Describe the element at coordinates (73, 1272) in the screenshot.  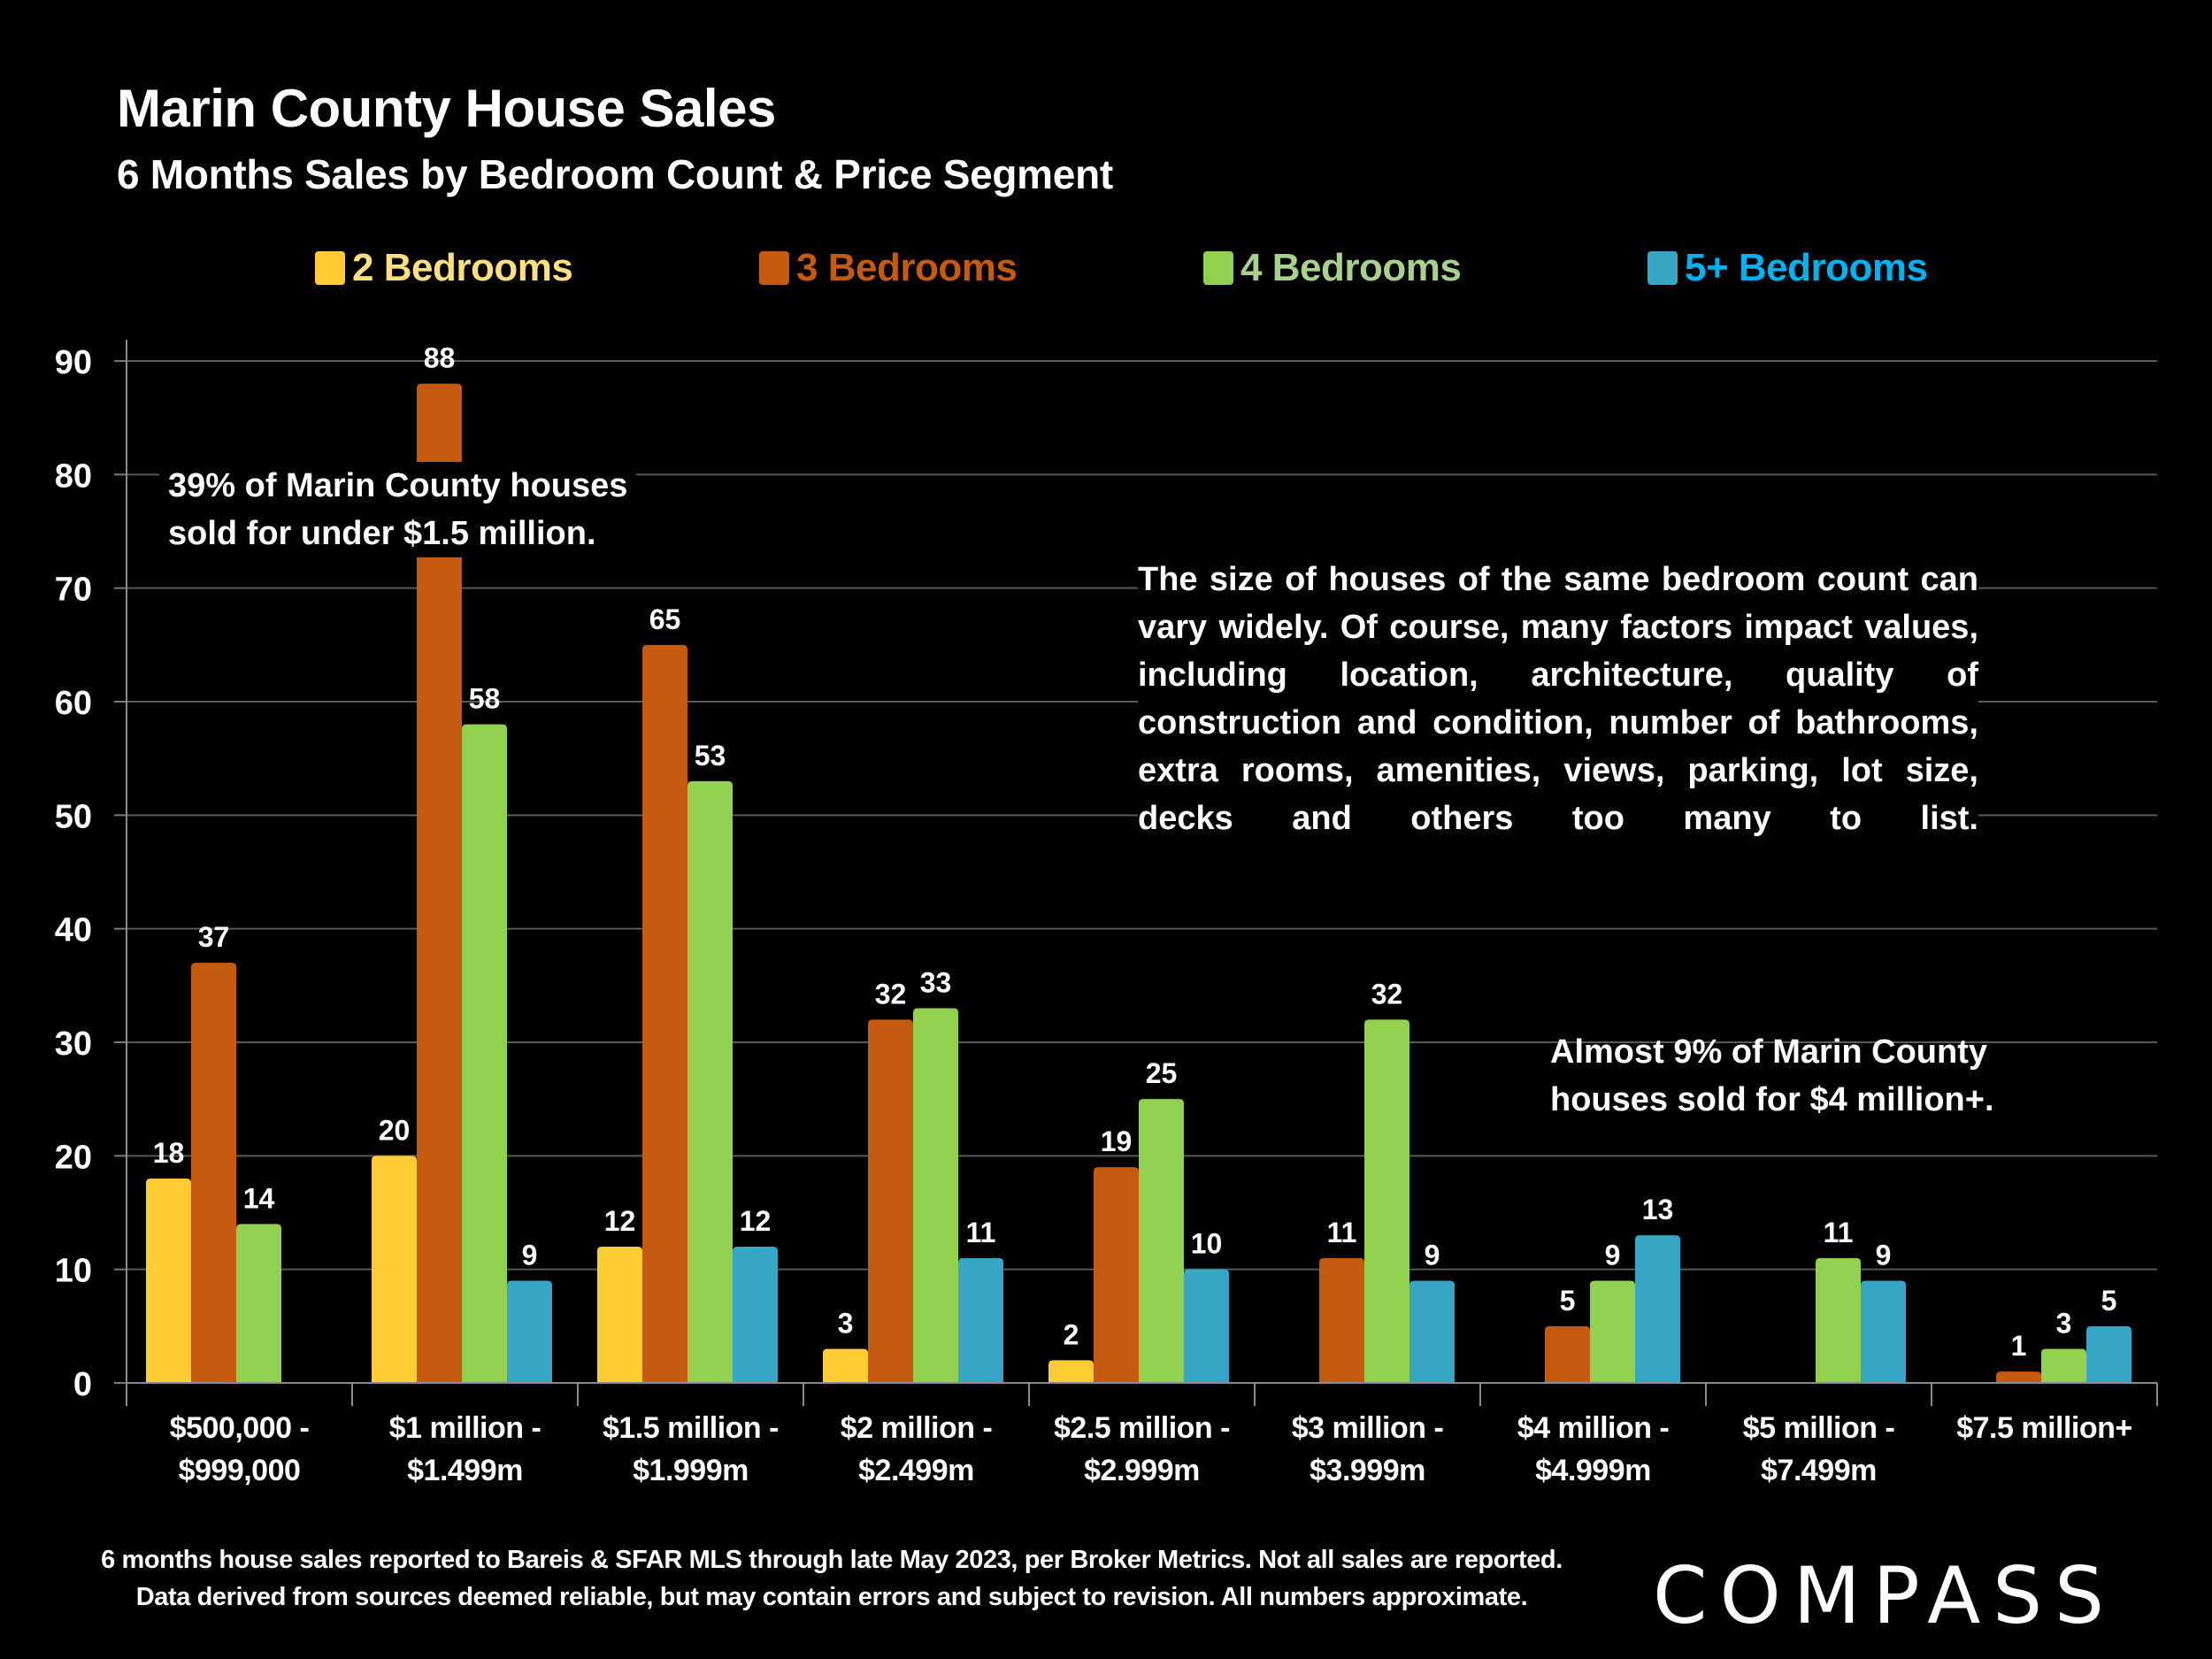
I see `y-tick-label: 10` at that location.